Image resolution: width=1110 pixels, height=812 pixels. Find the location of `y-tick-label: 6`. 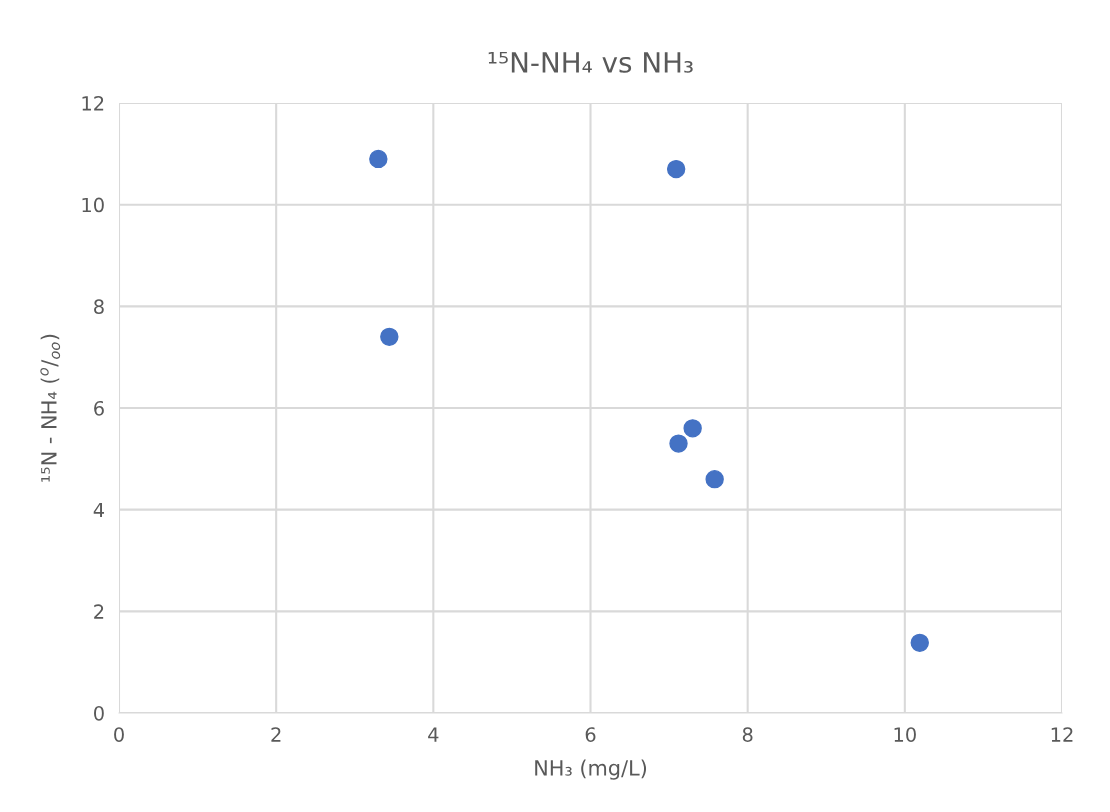

y-tick-label: 6 is located at coordinates (99, 408).